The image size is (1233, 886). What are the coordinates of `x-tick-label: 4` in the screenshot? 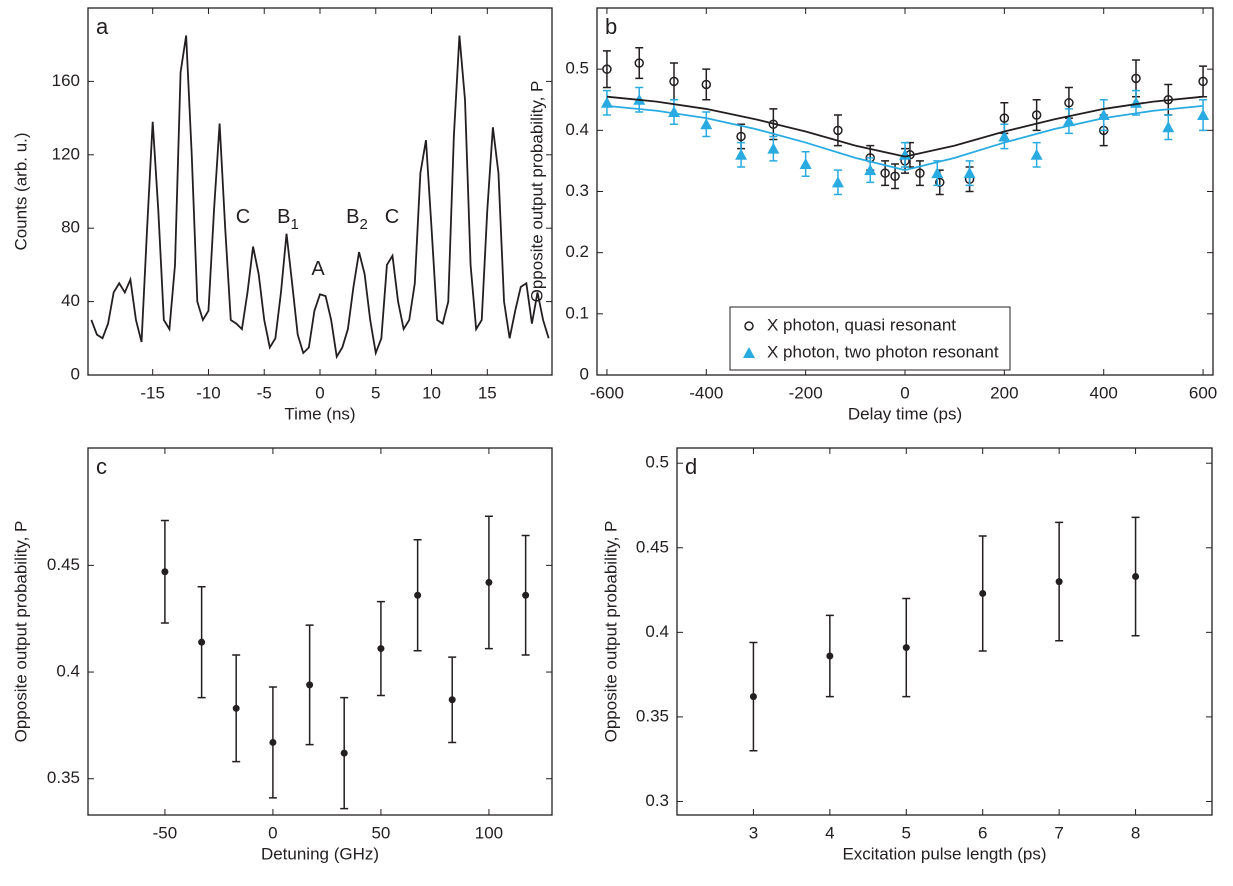 It's located at (829, 832).